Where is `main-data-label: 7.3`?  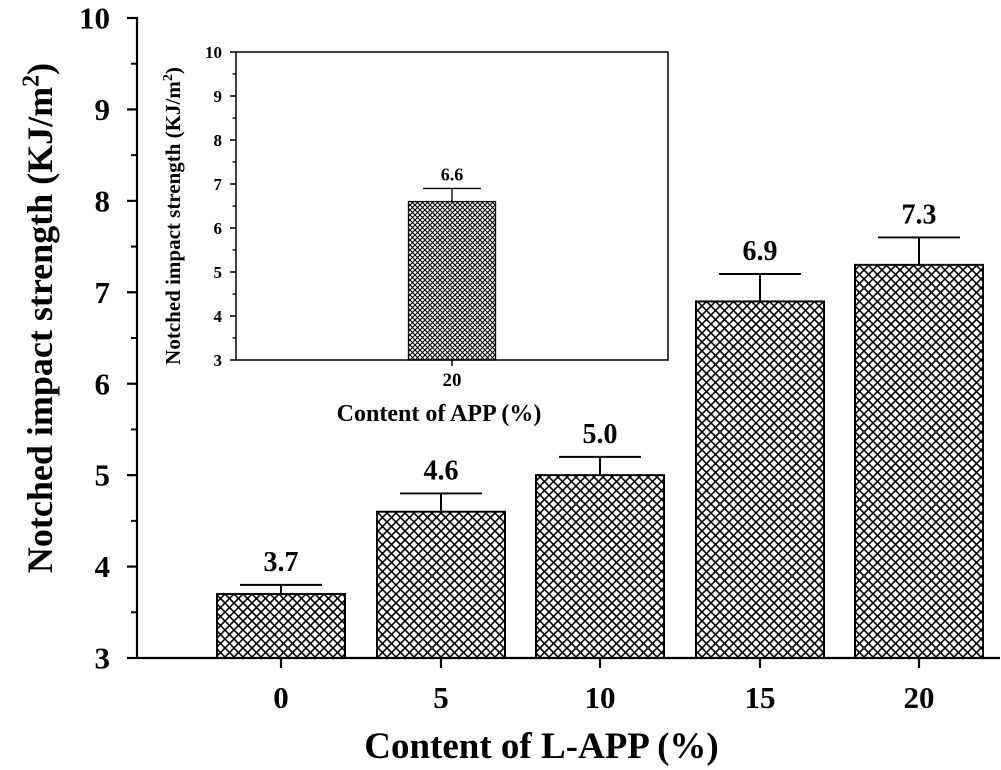 main-data-label: 7.3 is located at coordinates (919, 214).